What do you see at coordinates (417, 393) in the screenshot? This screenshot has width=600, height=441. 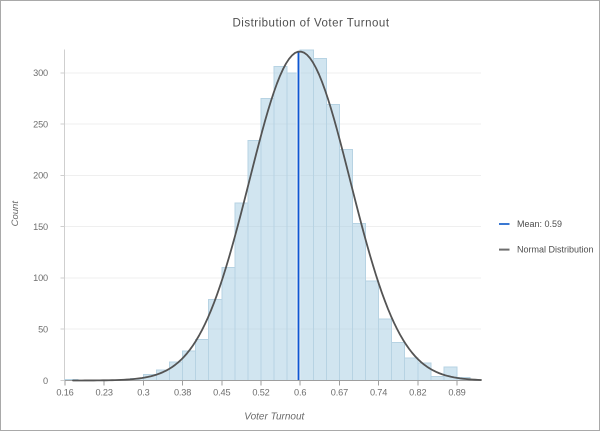 I see `svg-text: 0.82` at bounding box center [417, 393].